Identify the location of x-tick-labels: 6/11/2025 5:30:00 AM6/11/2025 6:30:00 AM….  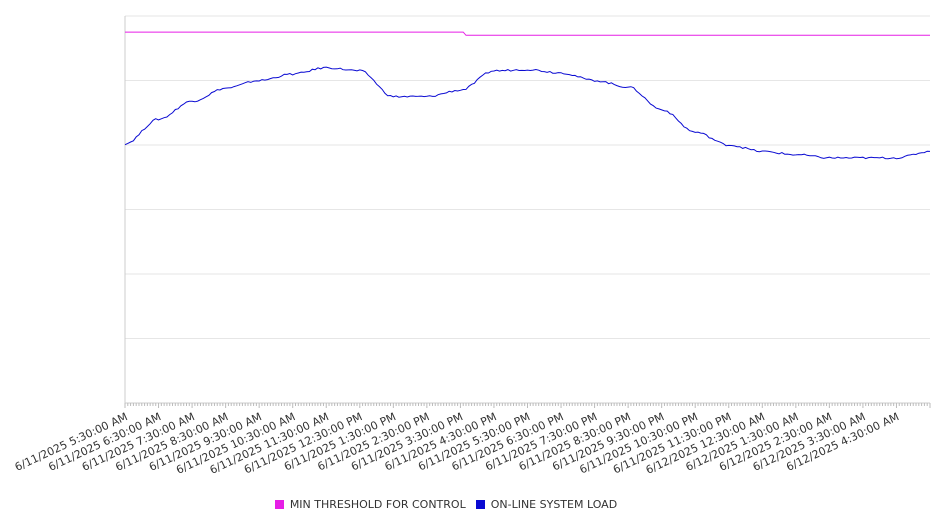
(457, 443).